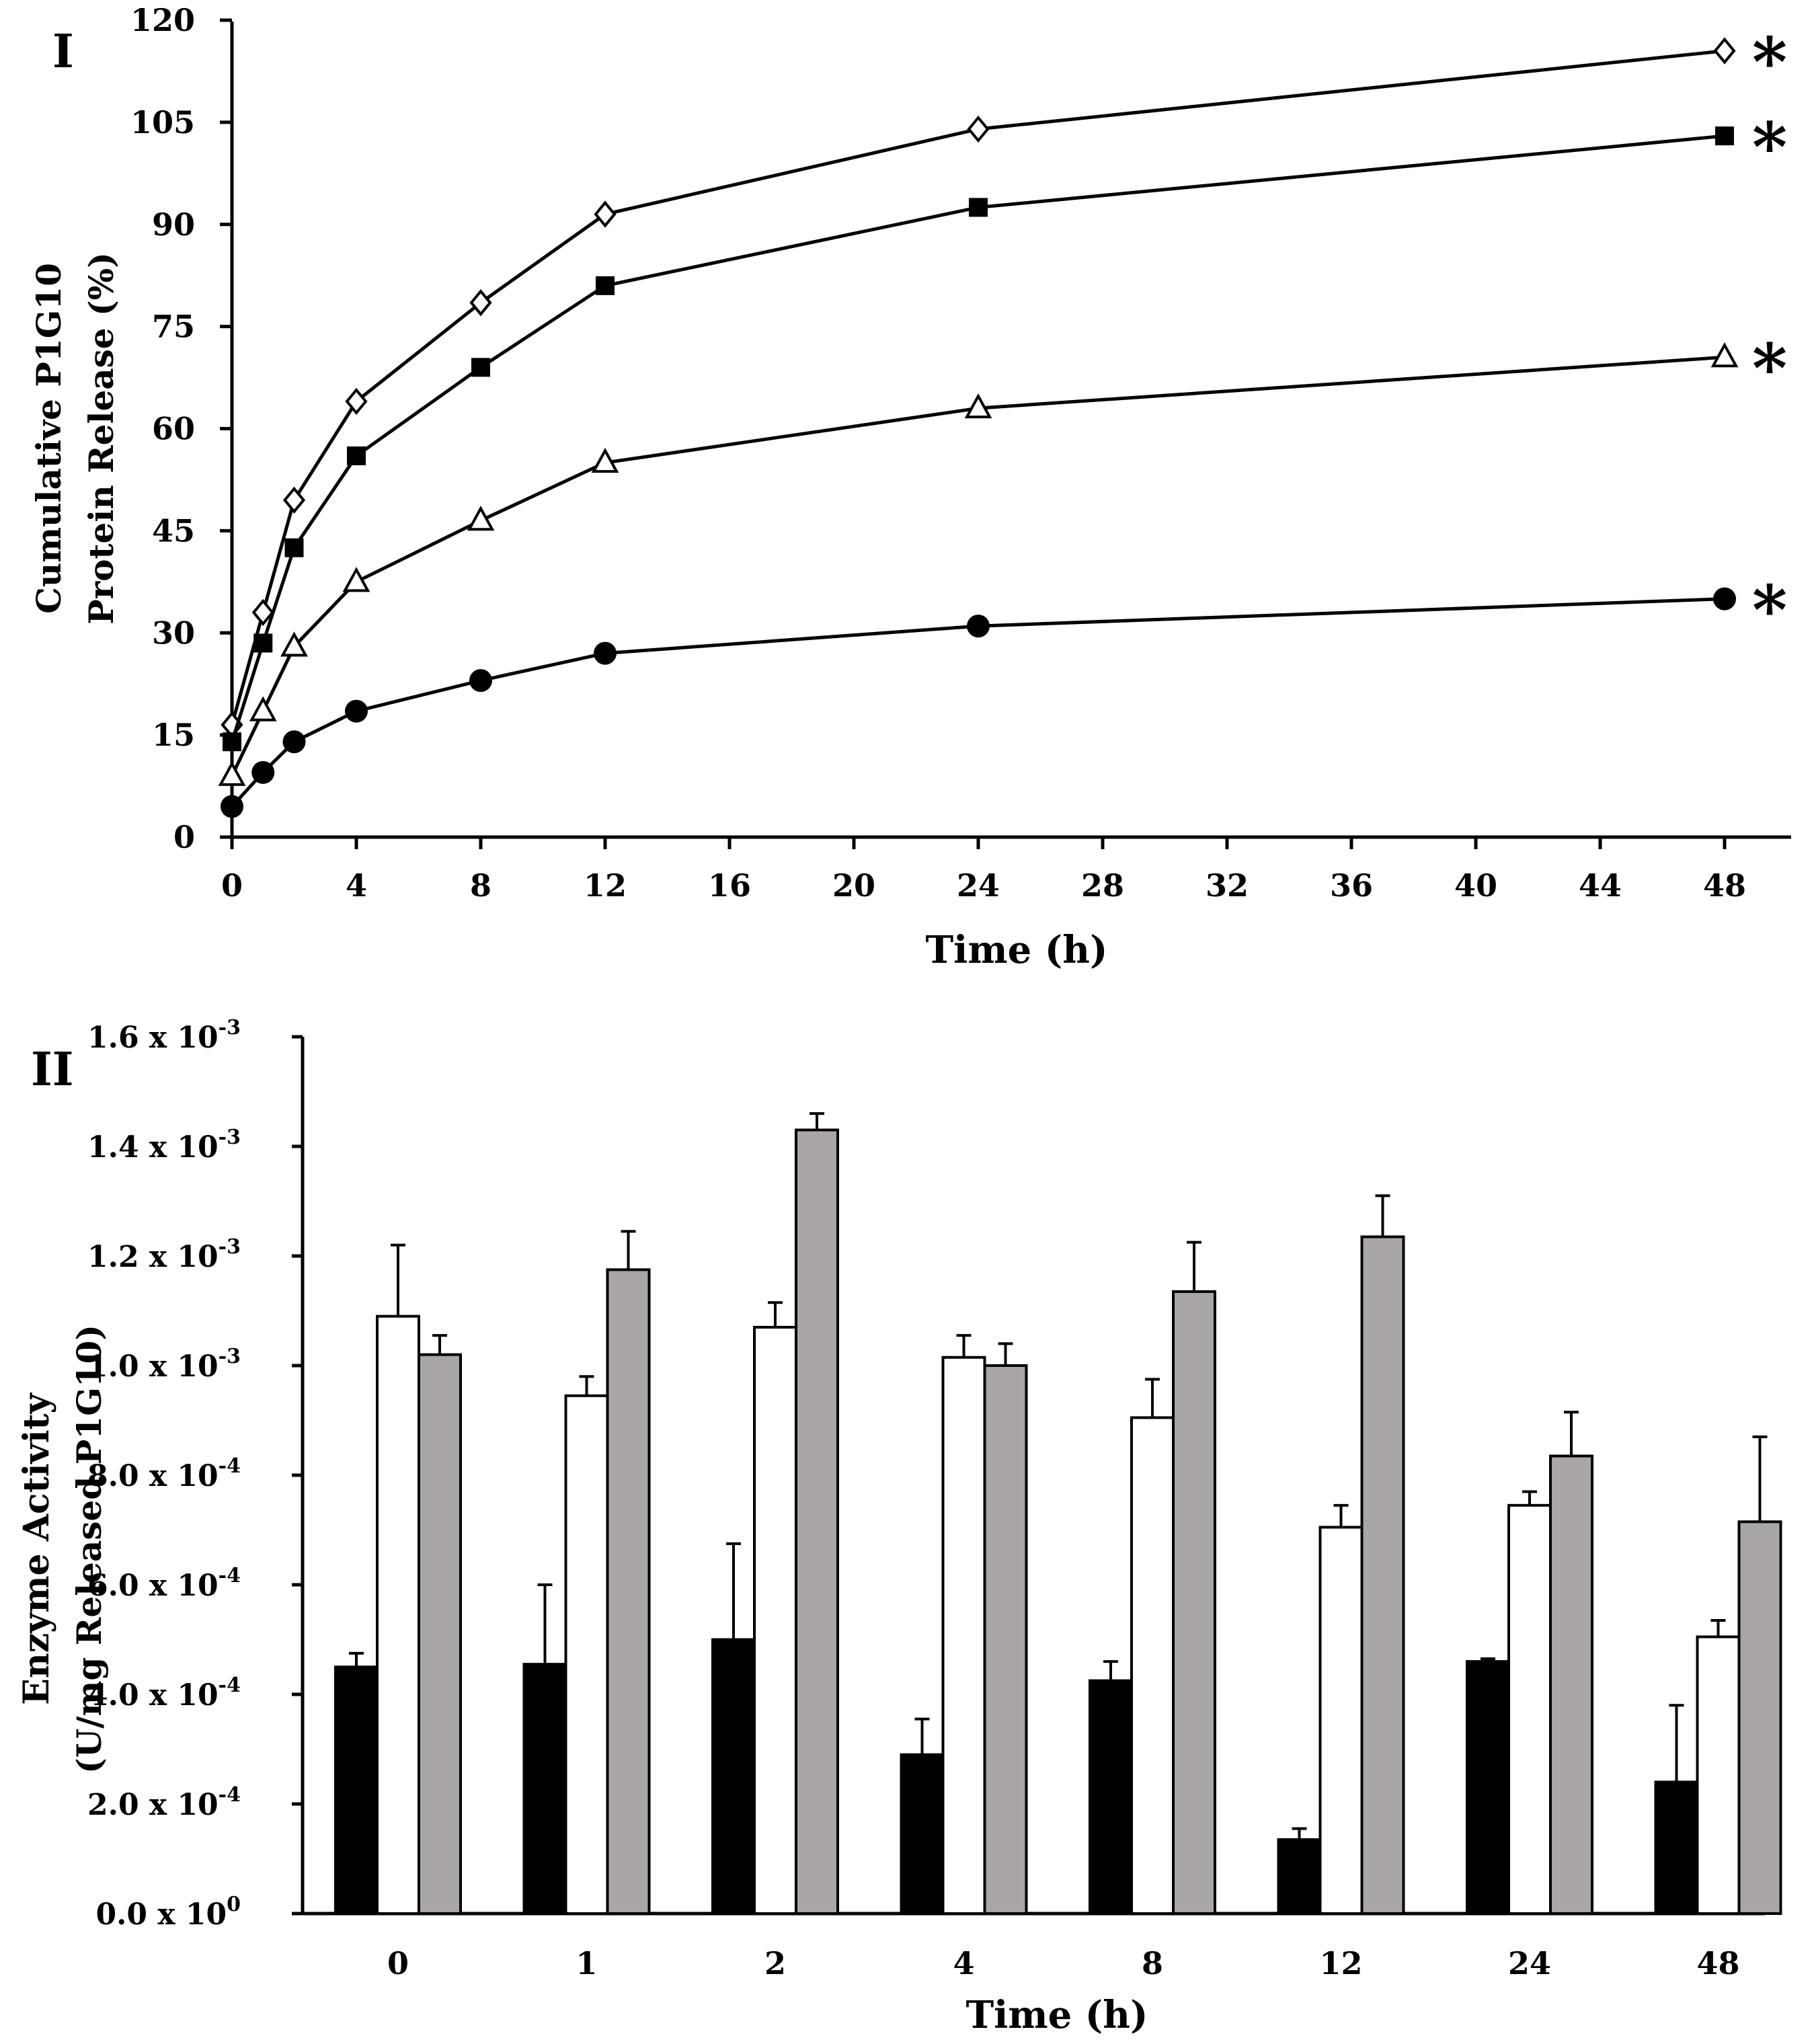 The height and width of the screenshot is (2044, 1814). I want to click on panel-1-ylabel-line-2: Protein Release (%), so click(101, 438).